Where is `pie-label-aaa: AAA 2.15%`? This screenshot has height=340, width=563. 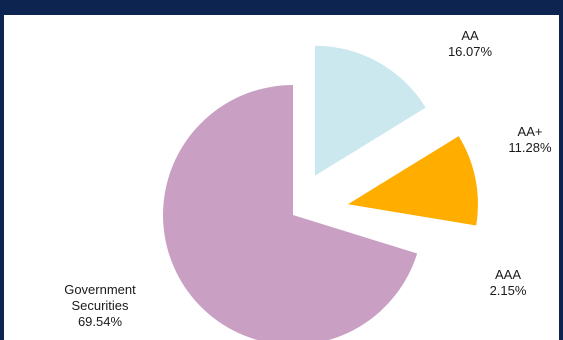
pie-label-aaa: AAA 2.15% is located at coordinates (508, 282).